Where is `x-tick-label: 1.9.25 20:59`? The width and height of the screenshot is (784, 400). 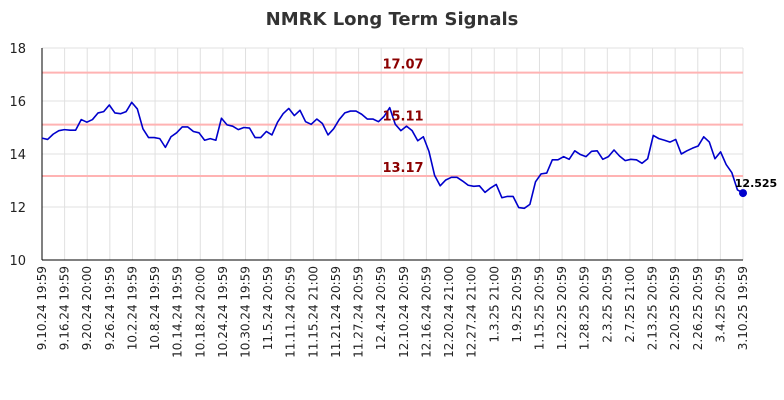
x-tick-label: 1.9.25 20:59 is located at coordinates (517, 304).